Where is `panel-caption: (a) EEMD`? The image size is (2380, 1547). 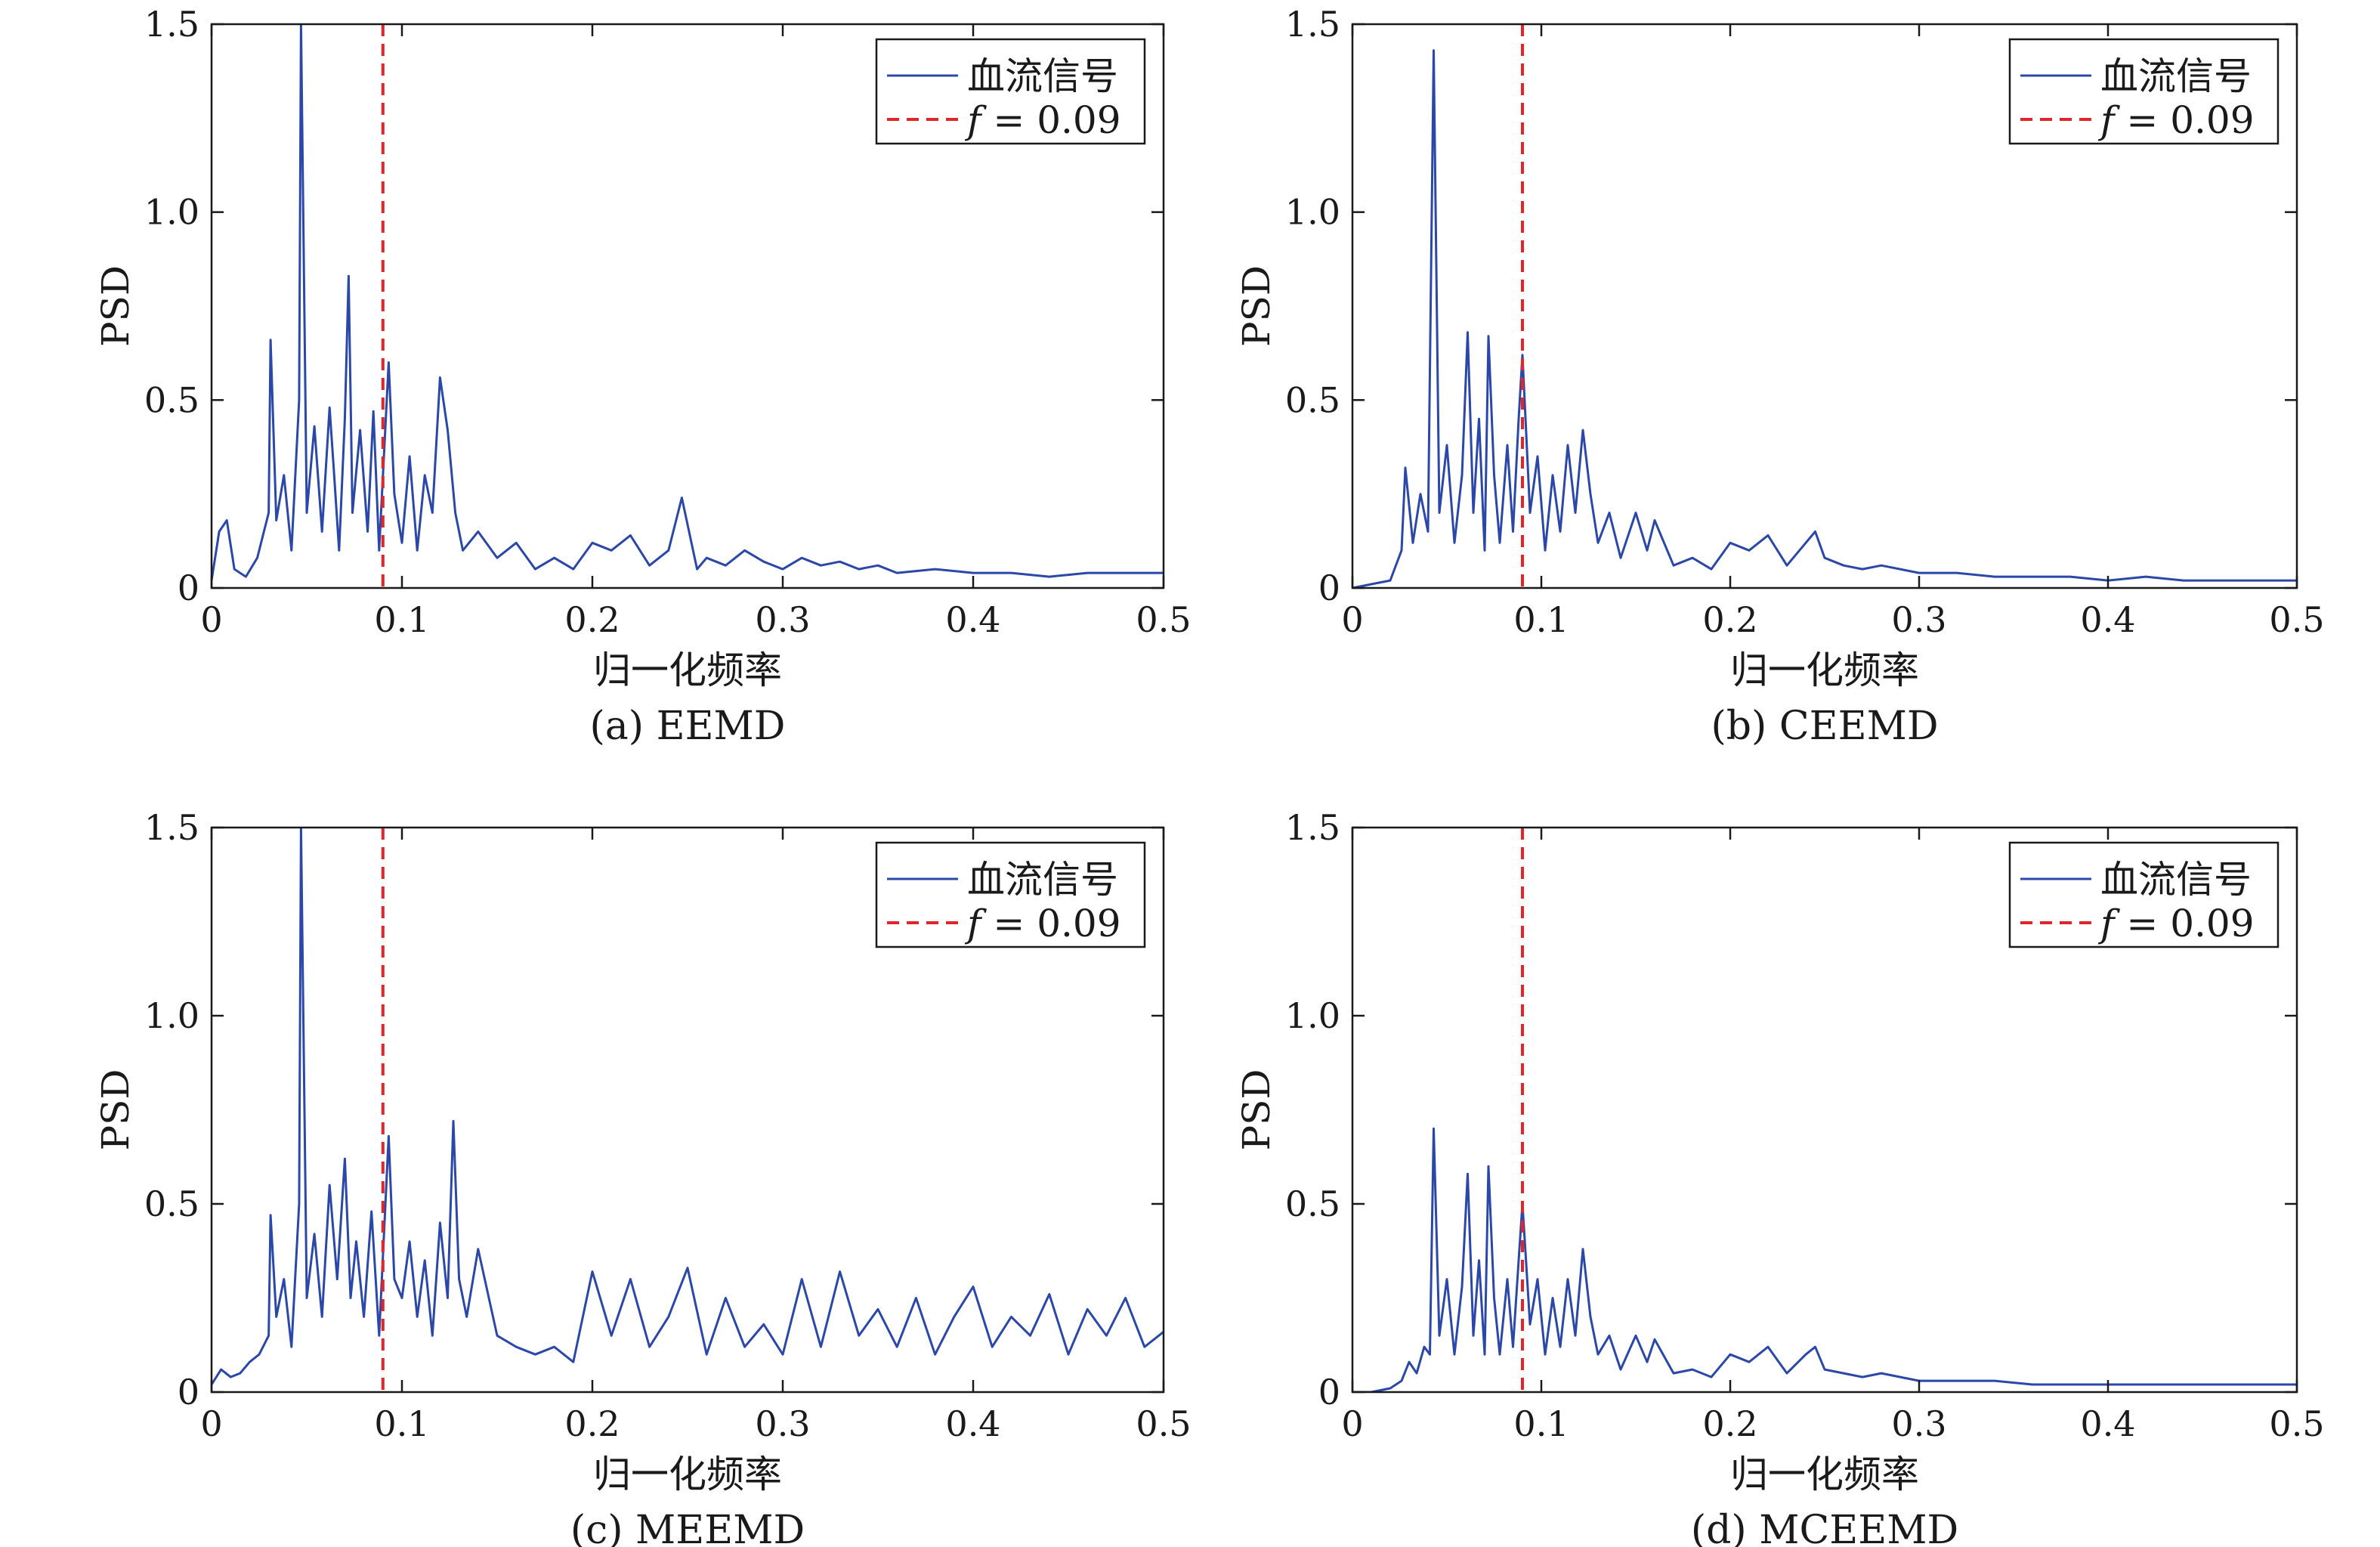 panel-caption: (a) EEMD is located at coordinates (688, 726).